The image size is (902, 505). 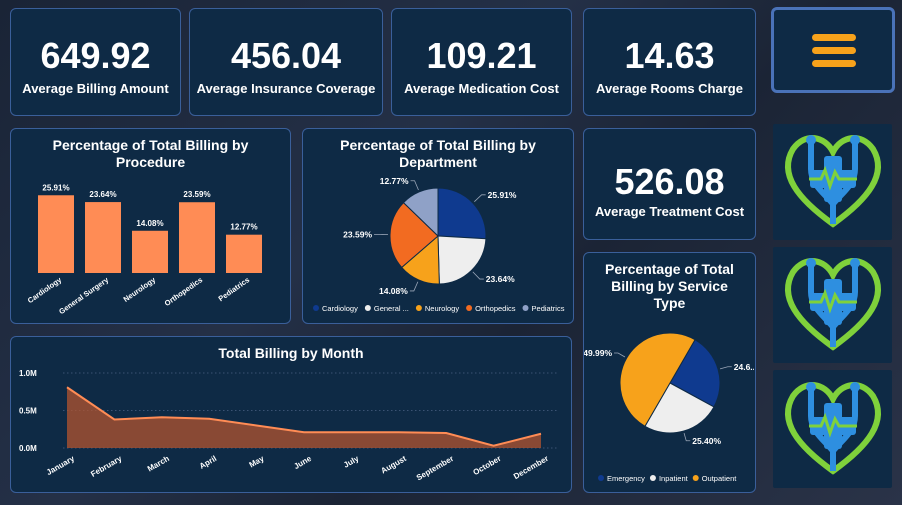 I want to click on kpi-card-average-treatment: 526.08 Average Treatment Cost, so click(x=669, y=184).